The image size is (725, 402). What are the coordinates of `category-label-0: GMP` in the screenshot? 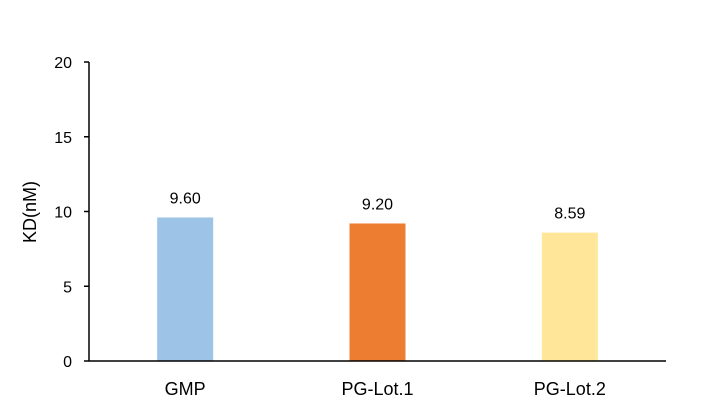 It's located at (185, 389).